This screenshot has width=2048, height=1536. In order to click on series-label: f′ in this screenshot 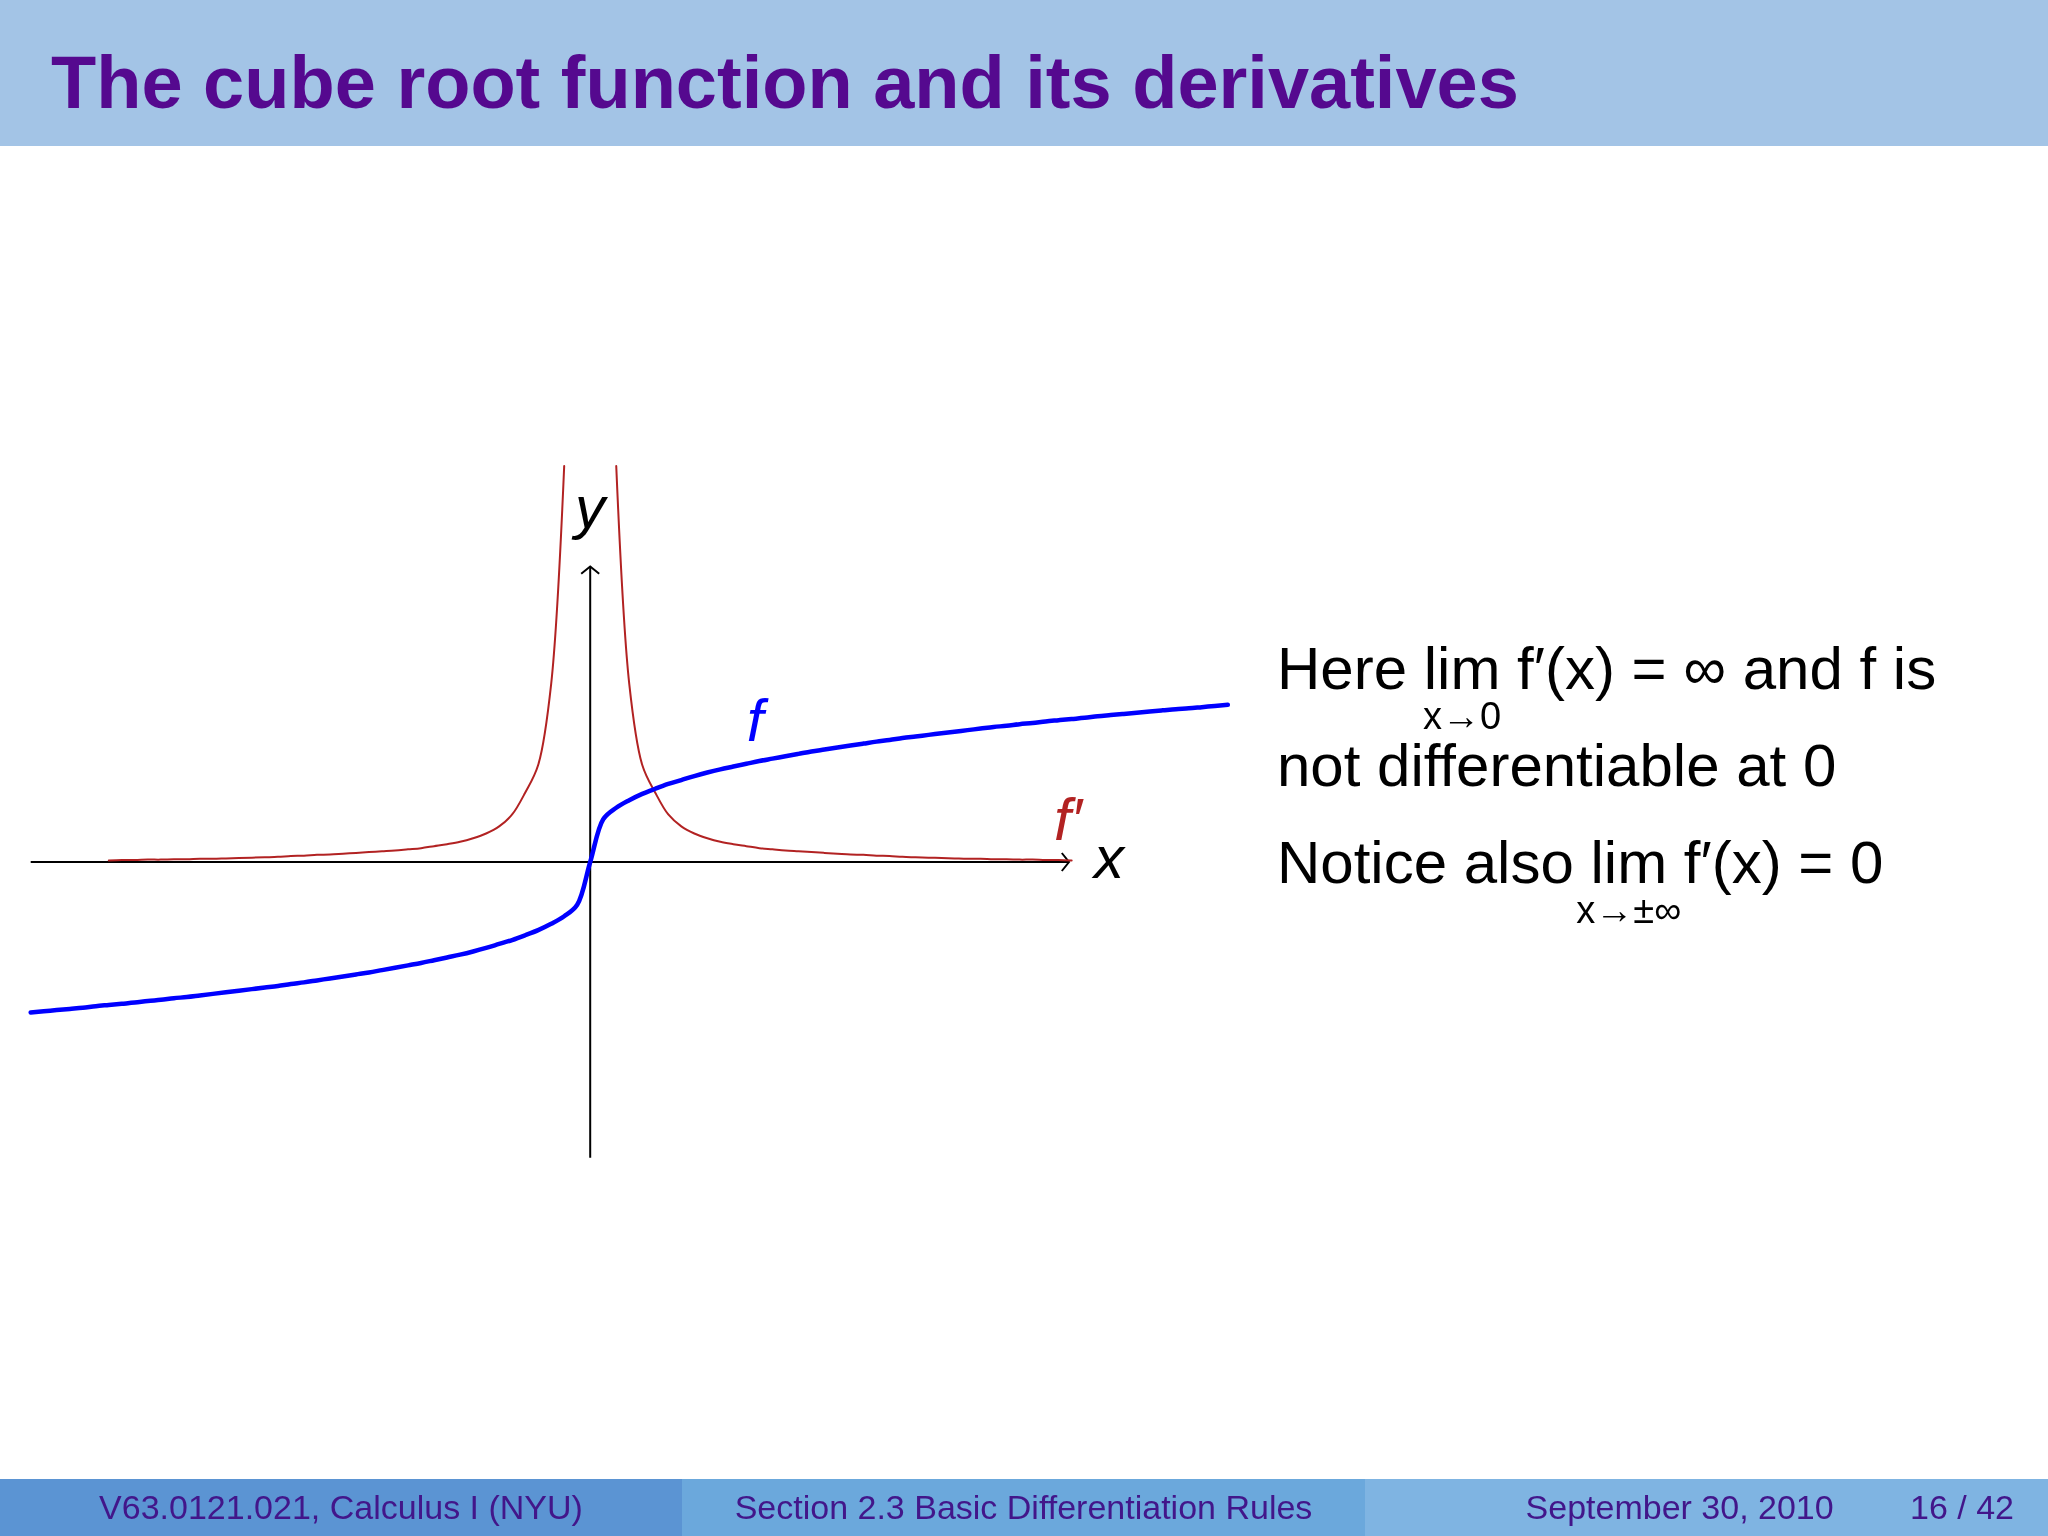, I will do `click(1069, 819)`.